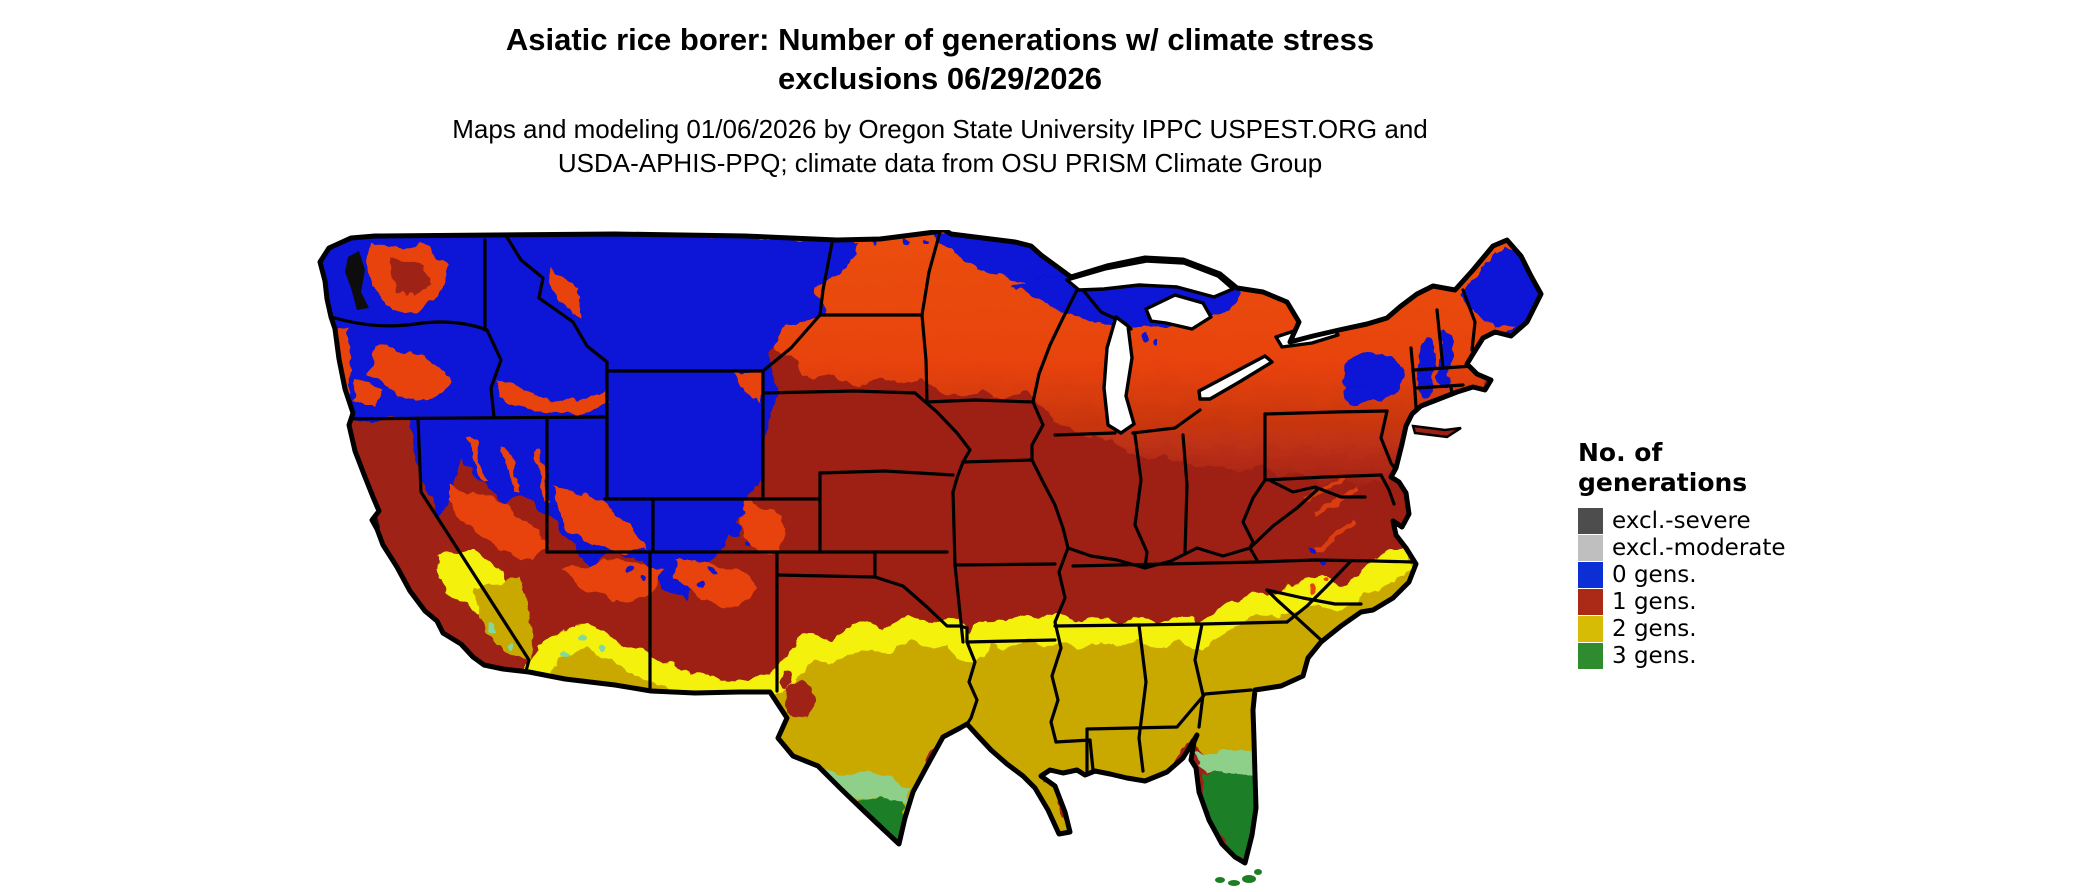 Image resolution: width=2100 pixels, height=892 pixels. I want to click on legend-title-line-1: No. of, so click(1620, 452).